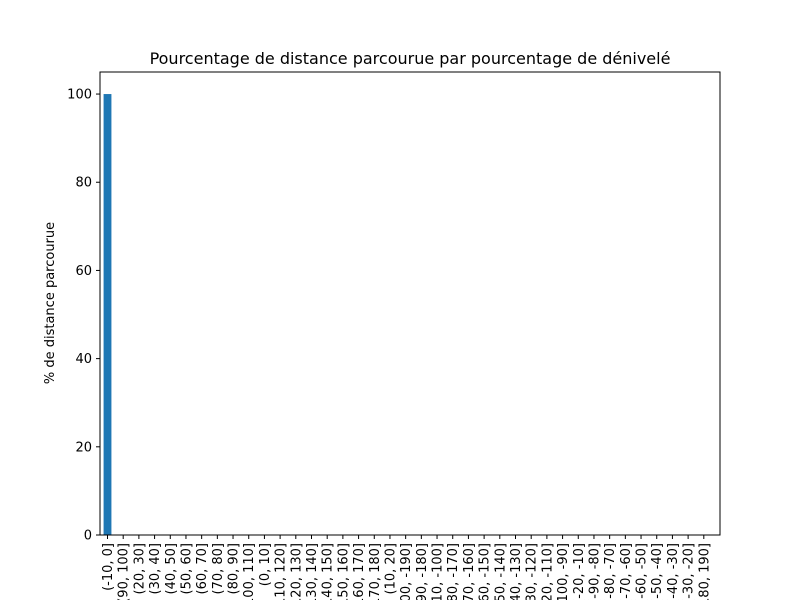 The height and width of the screenshot is (600, 800). Describe the element at coordinates (579, 571) in the screenshot. I see `x-tick-label: (-20, -10]` at that location.